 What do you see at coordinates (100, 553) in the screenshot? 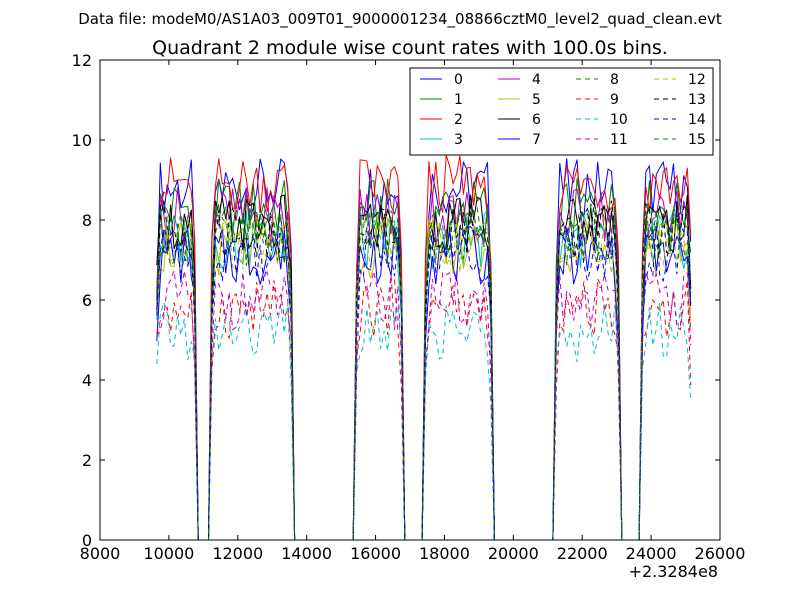
I see `x-tick-label: 8000` at bounding box center [100, 553].